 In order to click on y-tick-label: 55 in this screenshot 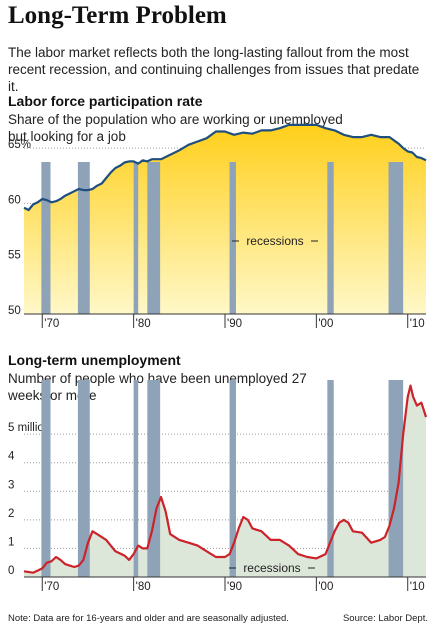, I will do `click(14, 256)`.